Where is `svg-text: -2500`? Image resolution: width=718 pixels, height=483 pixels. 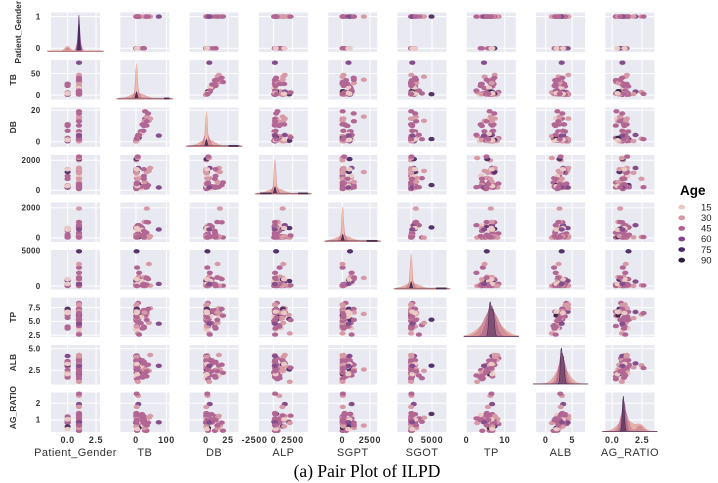 svg-text: -2500 is located at coordinates (254, 440).